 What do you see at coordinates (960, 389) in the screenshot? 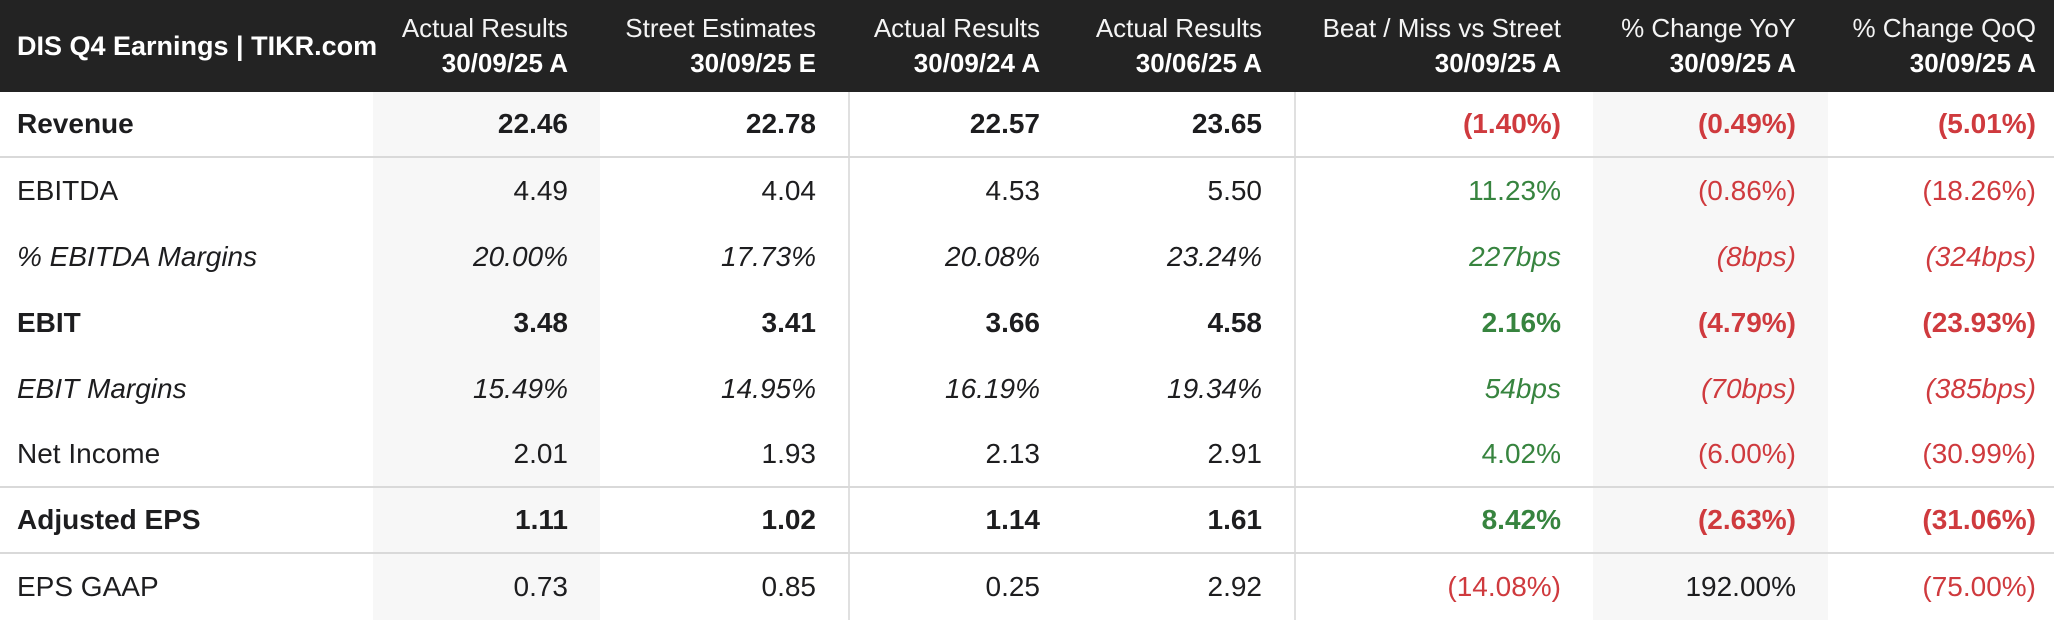
I see `cell-actual-prior-year: 16.19%` at bounding box center [960, 389].